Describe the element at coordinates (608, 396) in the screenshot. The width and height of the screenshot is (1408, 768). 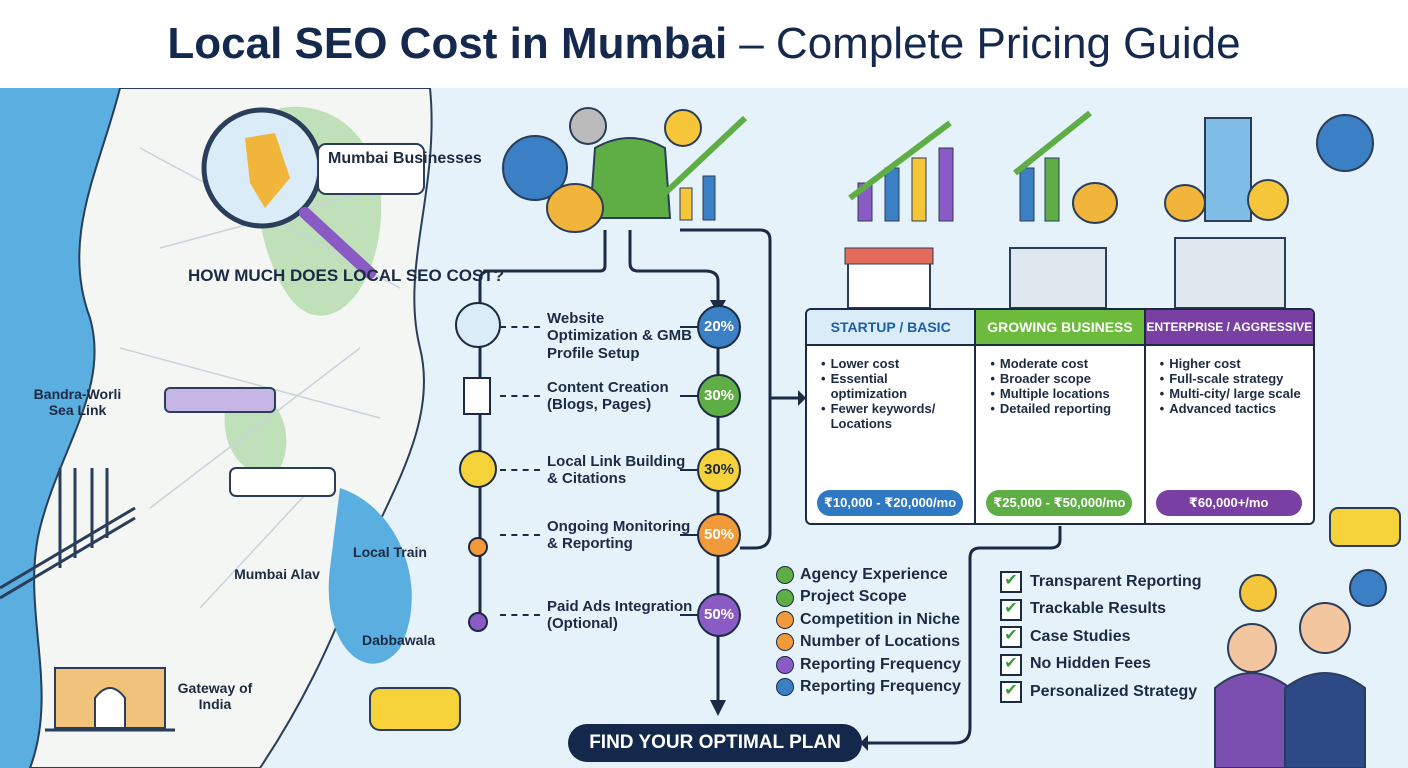
I see `service-label: Content Creation (Blogs, Pages)` at that location.